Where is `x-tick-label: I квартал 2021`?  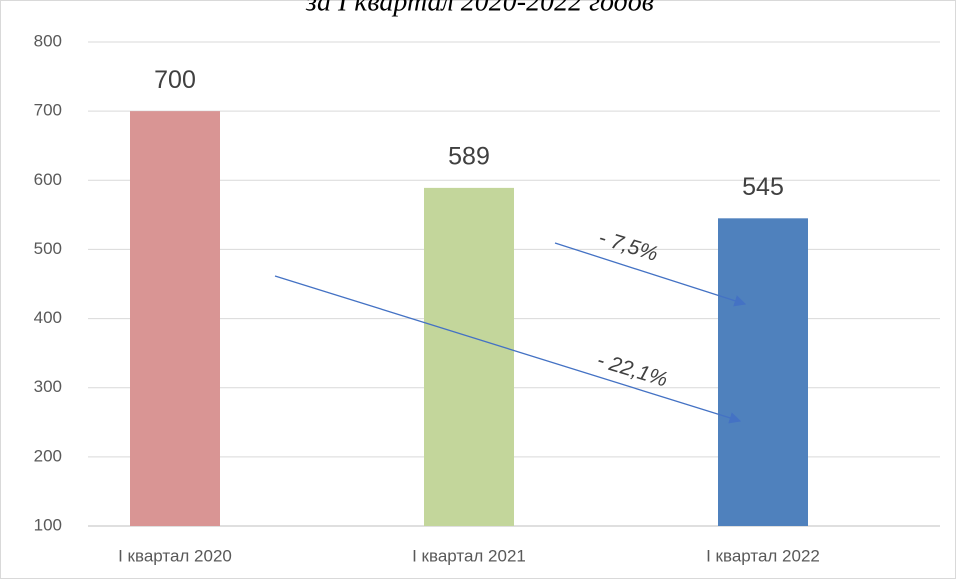 x-tick-label: I квартал 2021 is located at coordinates (469, 555).